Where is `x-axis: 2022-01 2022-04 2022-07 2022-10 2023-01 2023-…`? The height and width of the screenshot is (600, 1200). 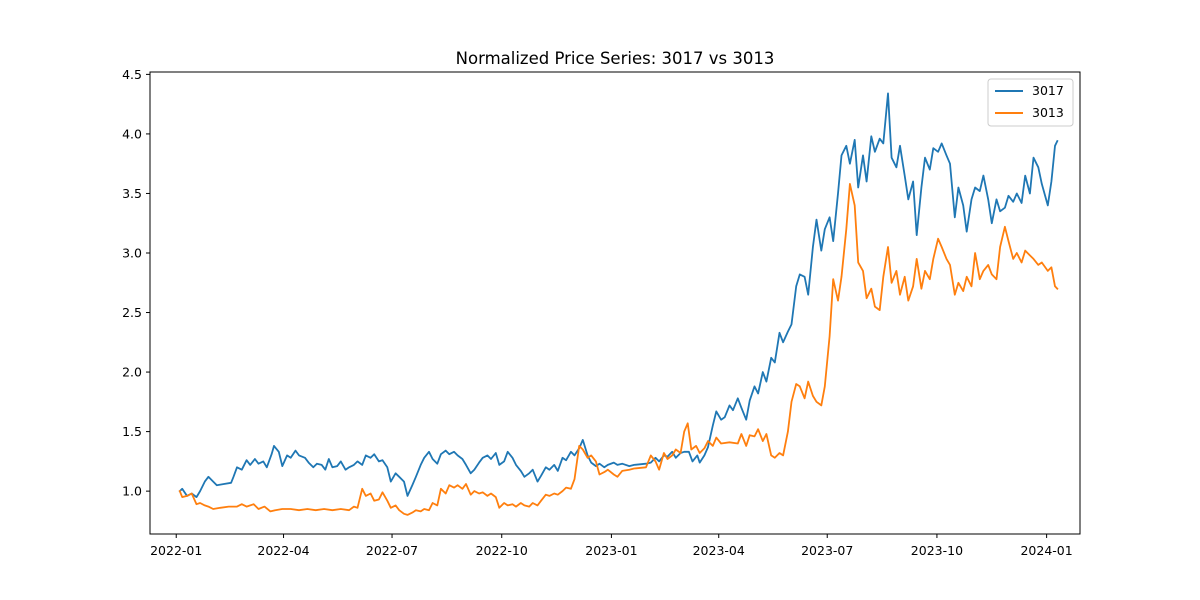
x-axis: 2022-01 2022-04 2022-07 2022-10 2023-01 2023-… is located at coordinates (611, 546).